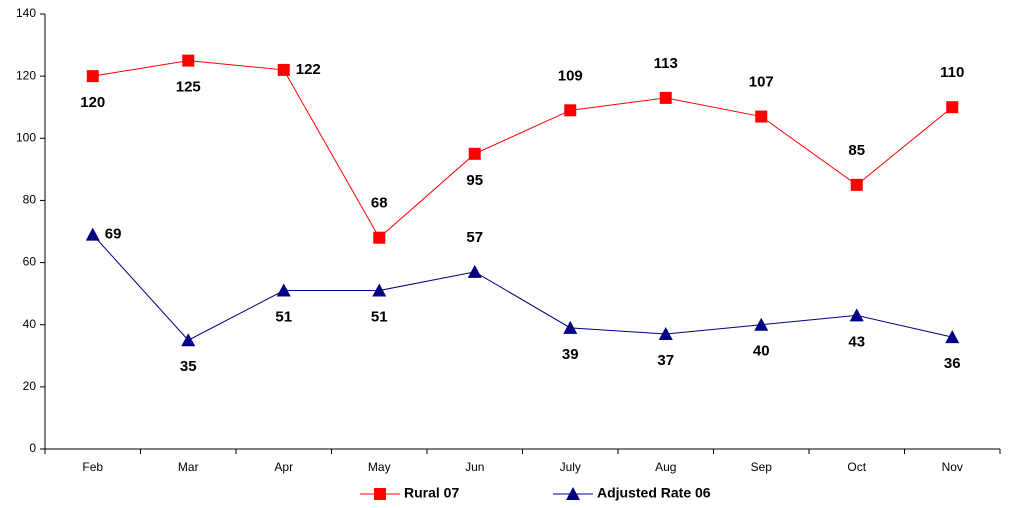 Image resolution: width=1010 pixels, height=508 pixels. Describe the element at coordinates (762, 467) in the screenshot. I see `x-tick-label: Sep` at that location.